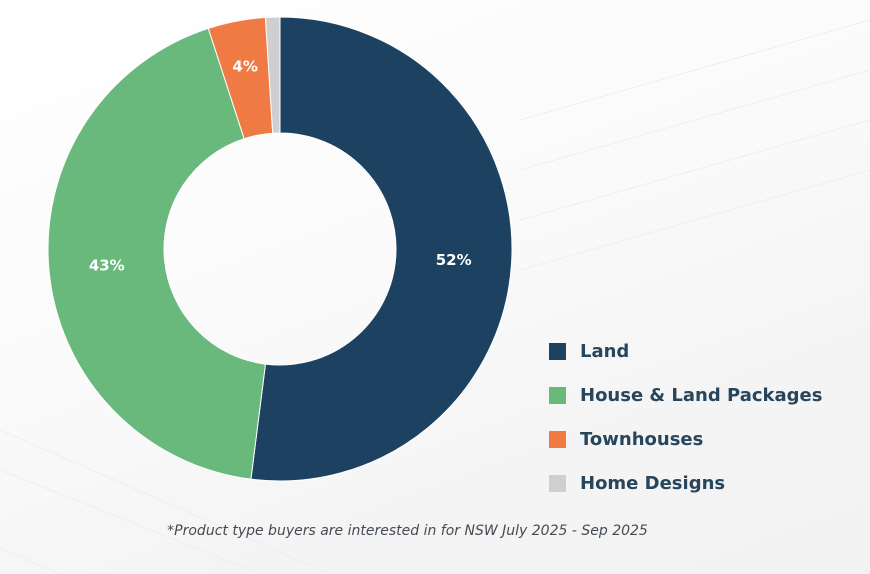 This screenshot has width=870, height=574. Describe the element at coordinates (557, 395) in the screenshot. I see `legend-swatch-house-and-land-packages` at that location.